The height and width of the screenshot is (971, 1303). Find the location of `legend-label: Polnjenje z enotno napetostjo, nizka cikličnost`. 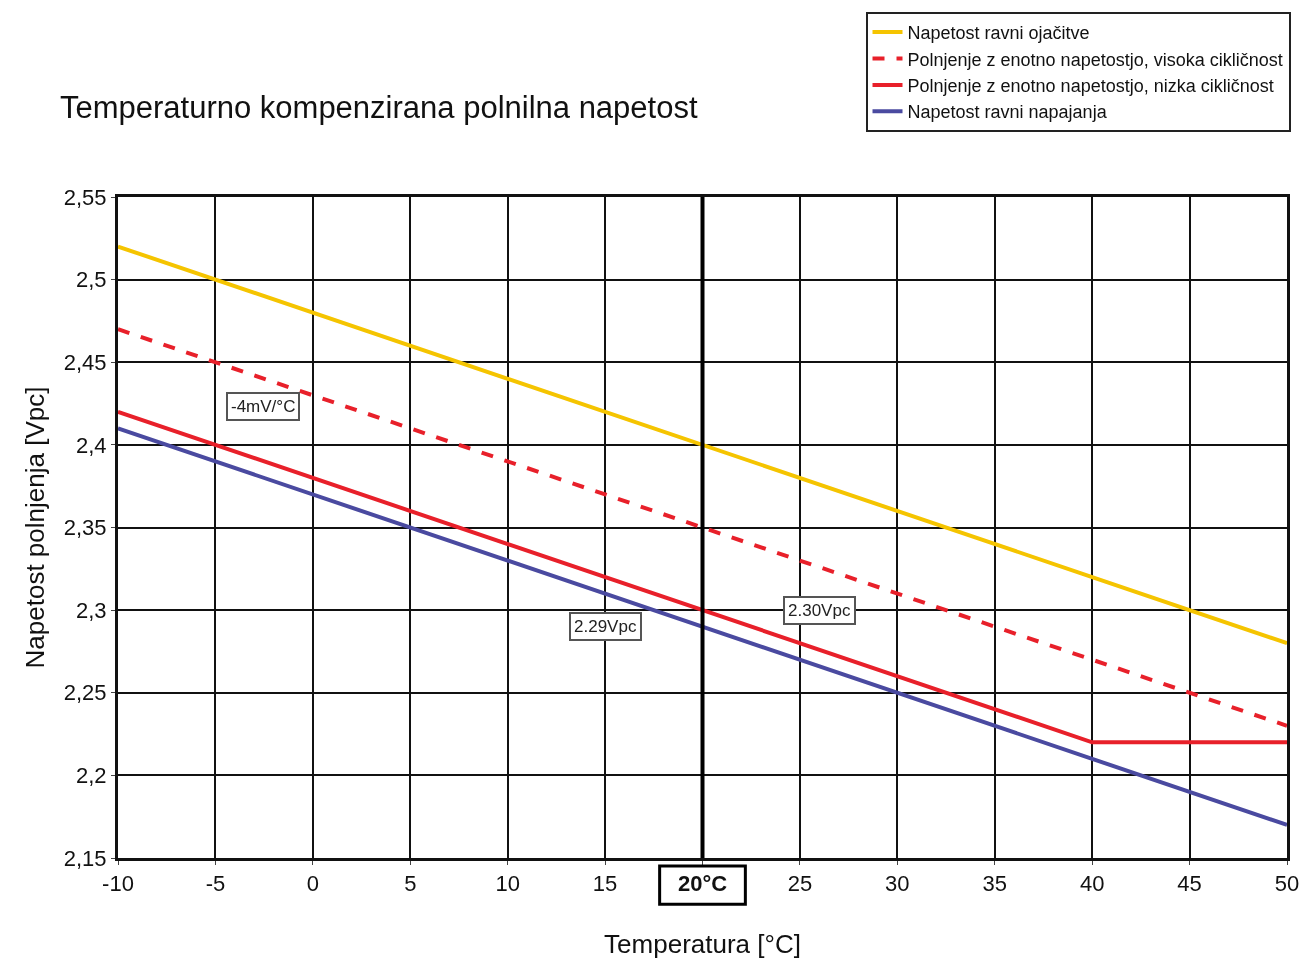

legend-label: Polnjenje z enotno napetostjo, nizka cikličnost is located at coordinates (1090, 85).